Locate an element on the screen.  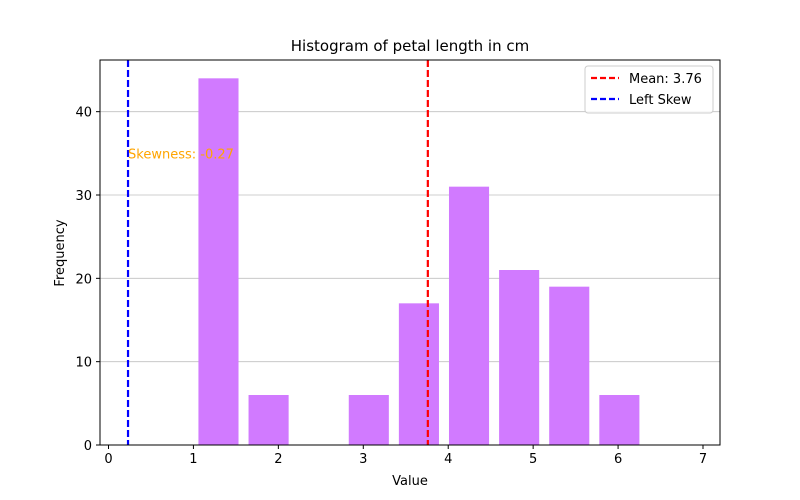
x-tick-label: 3 is located at coordinates (363, 459).